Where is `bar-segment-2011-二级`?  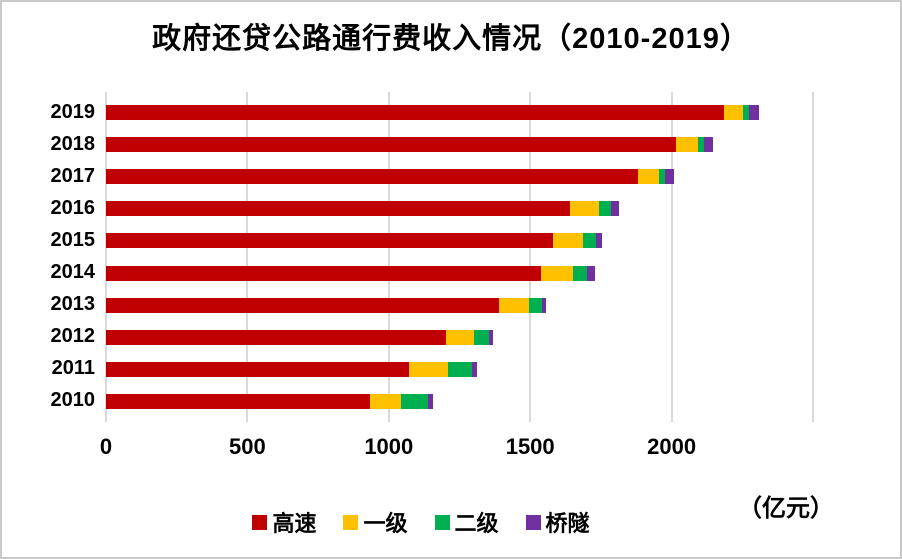 bar-segment-2011-二级 is located at coordinates (460, 369).